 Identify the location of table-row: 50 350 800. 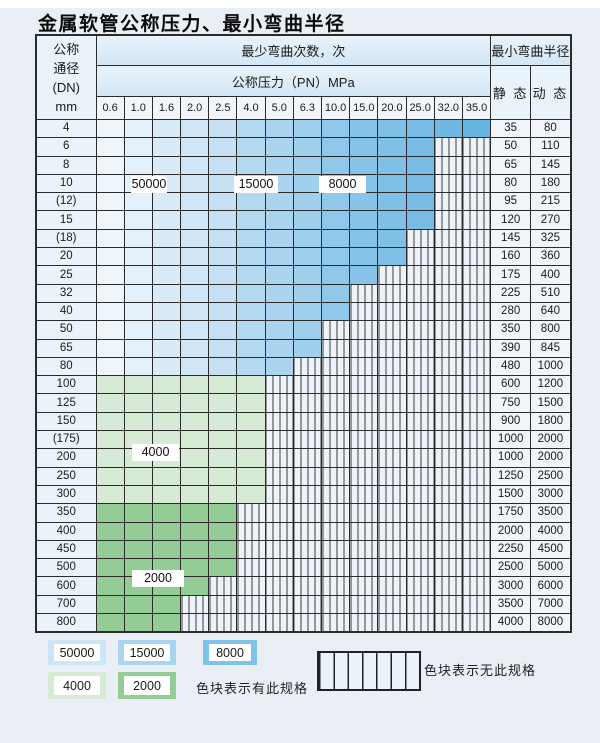
(303, 330).